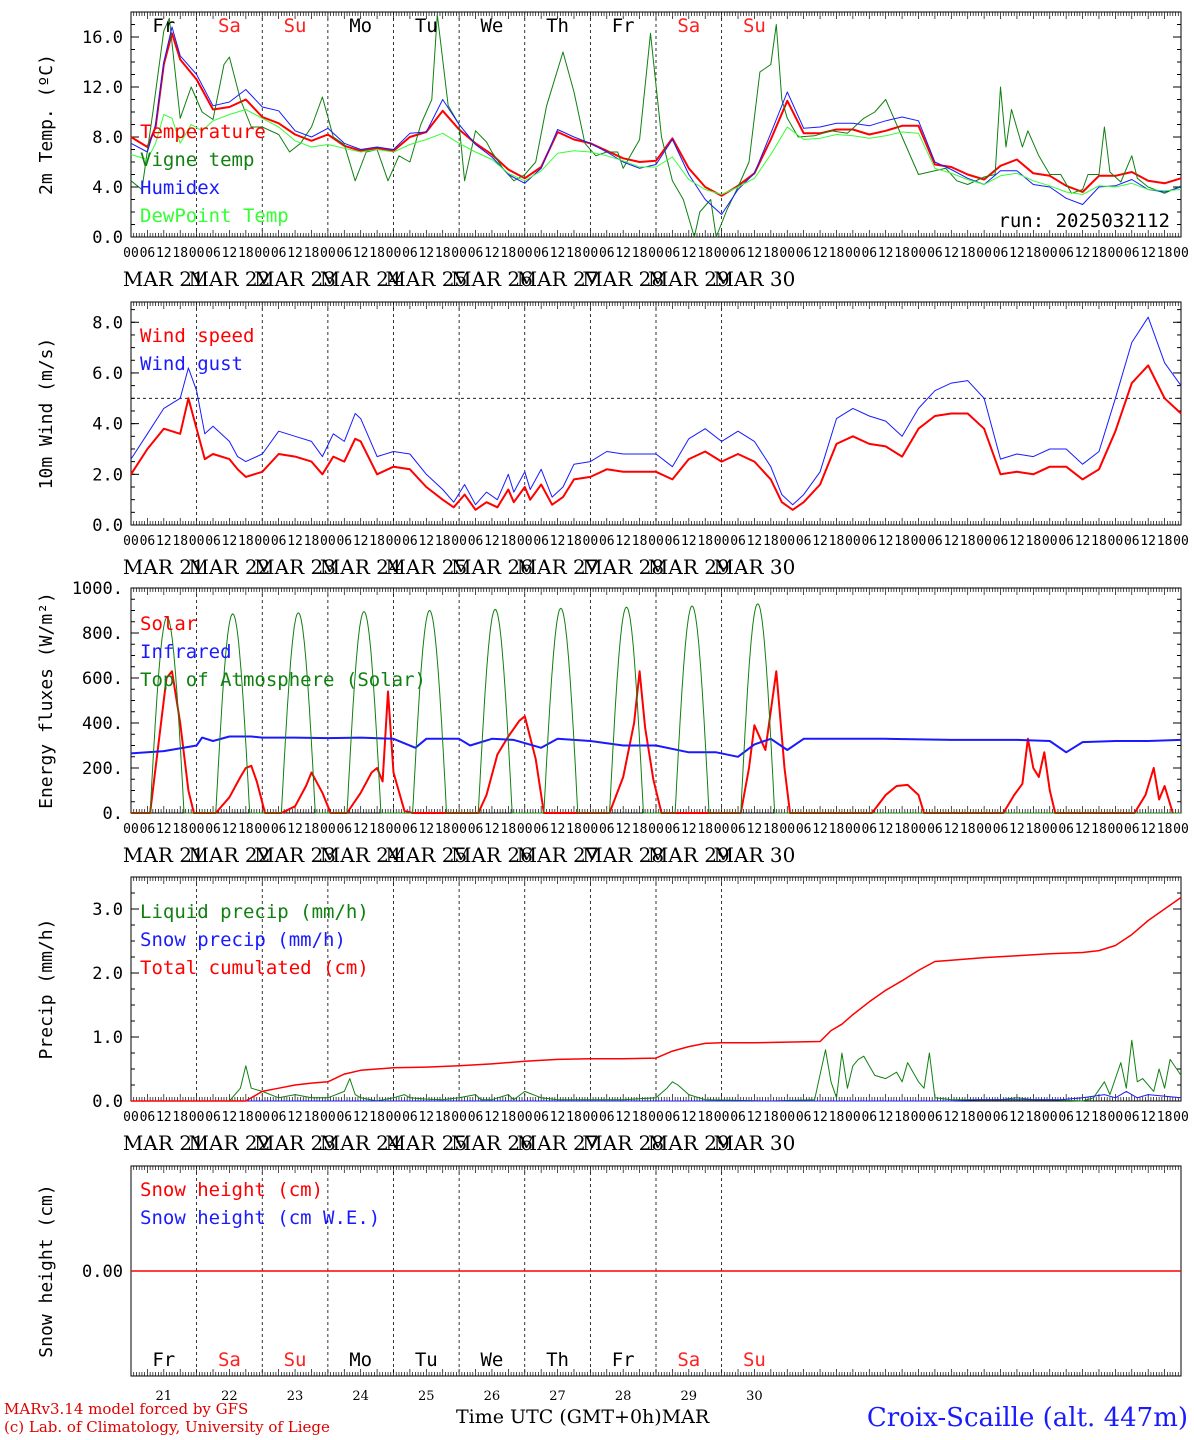 The width and height of the screenshot is (1194, 1440). What do you see at coordinates (126, 1409) in the screenshot?
I see `credit-line-1: MARv3.14 model forced by GFS` at bounding box center [126, 1409].